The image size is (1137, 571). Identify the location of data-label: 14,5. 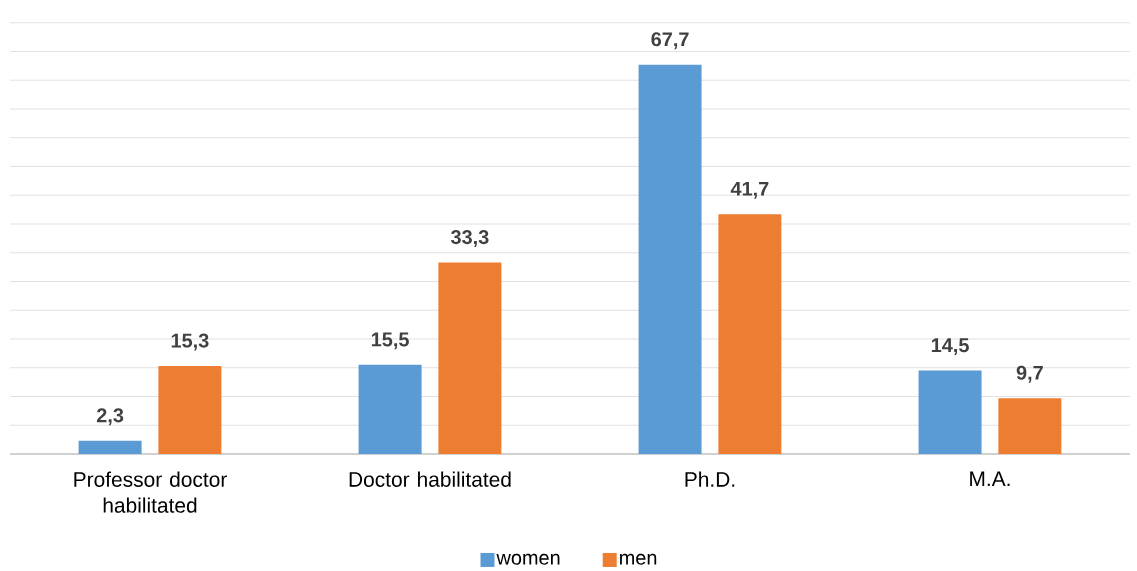
(950, 347).